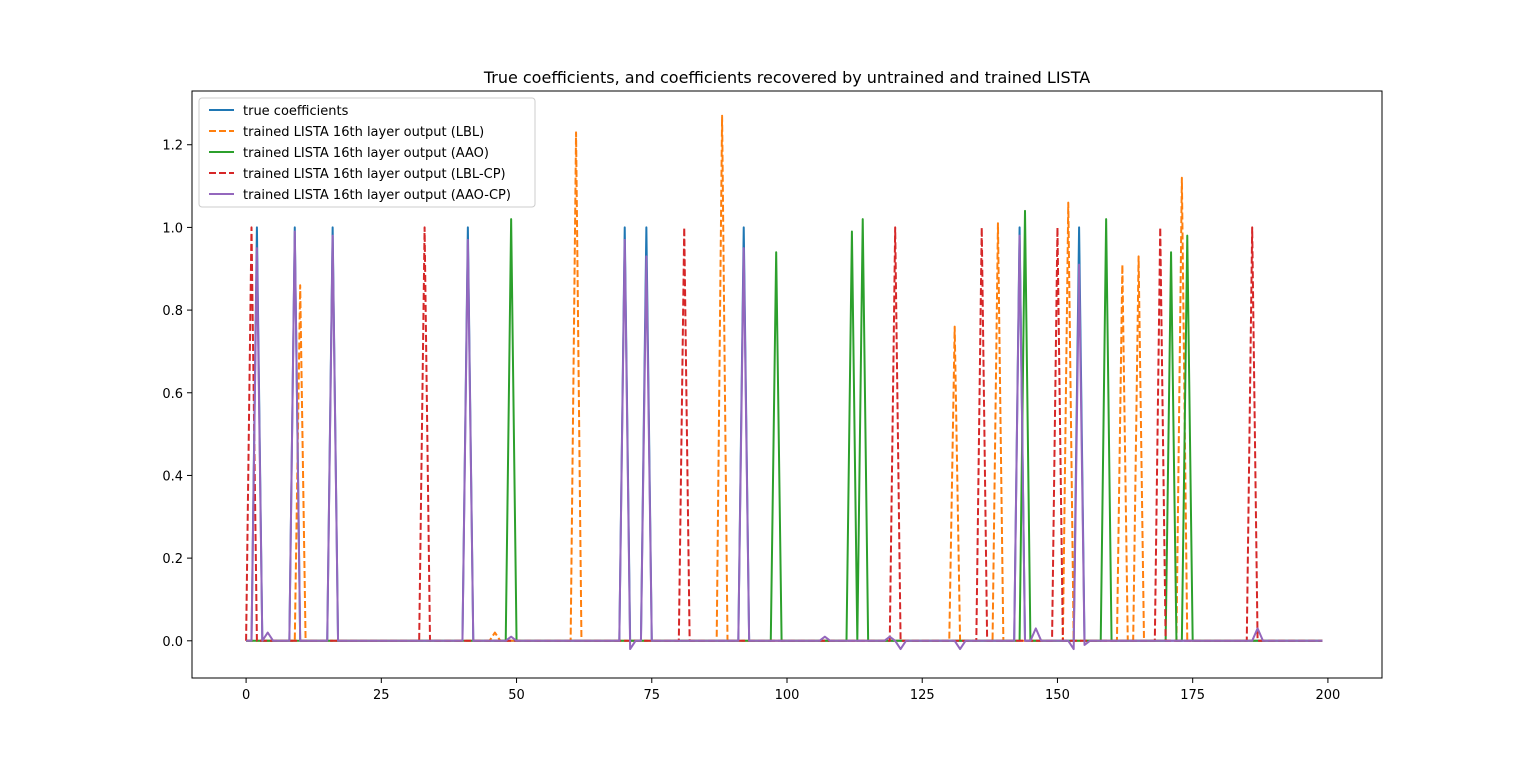 This screenshot has width=1536, height=761. Describe the element at coordinates (172, 476) in the screenshot. I see `y-tick-label: 0.4` at that location.